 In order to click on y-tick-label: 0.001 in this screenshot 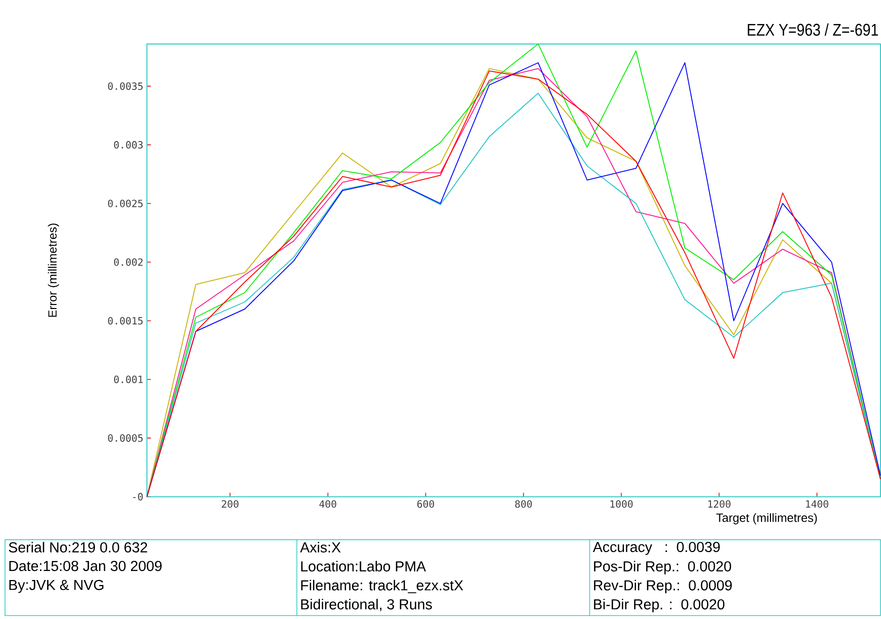, I will do `click(128, 380)`.